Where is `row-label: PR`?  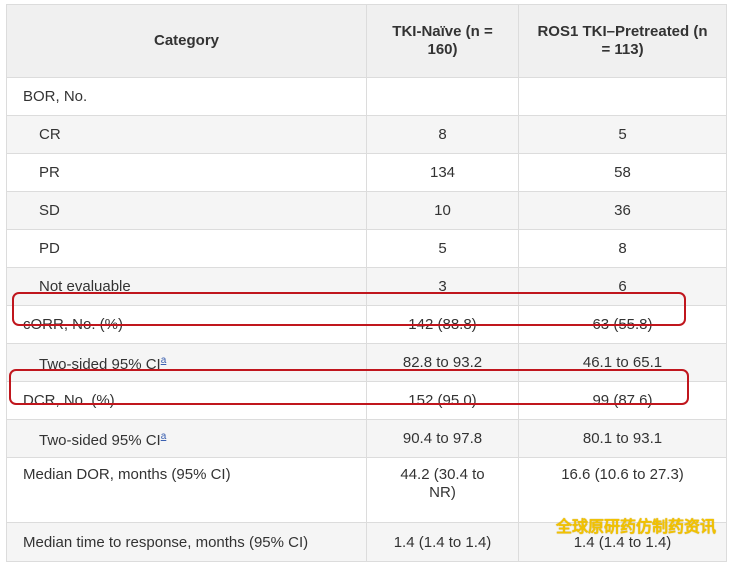 row-label: PR is located at coordinates (186, 172).